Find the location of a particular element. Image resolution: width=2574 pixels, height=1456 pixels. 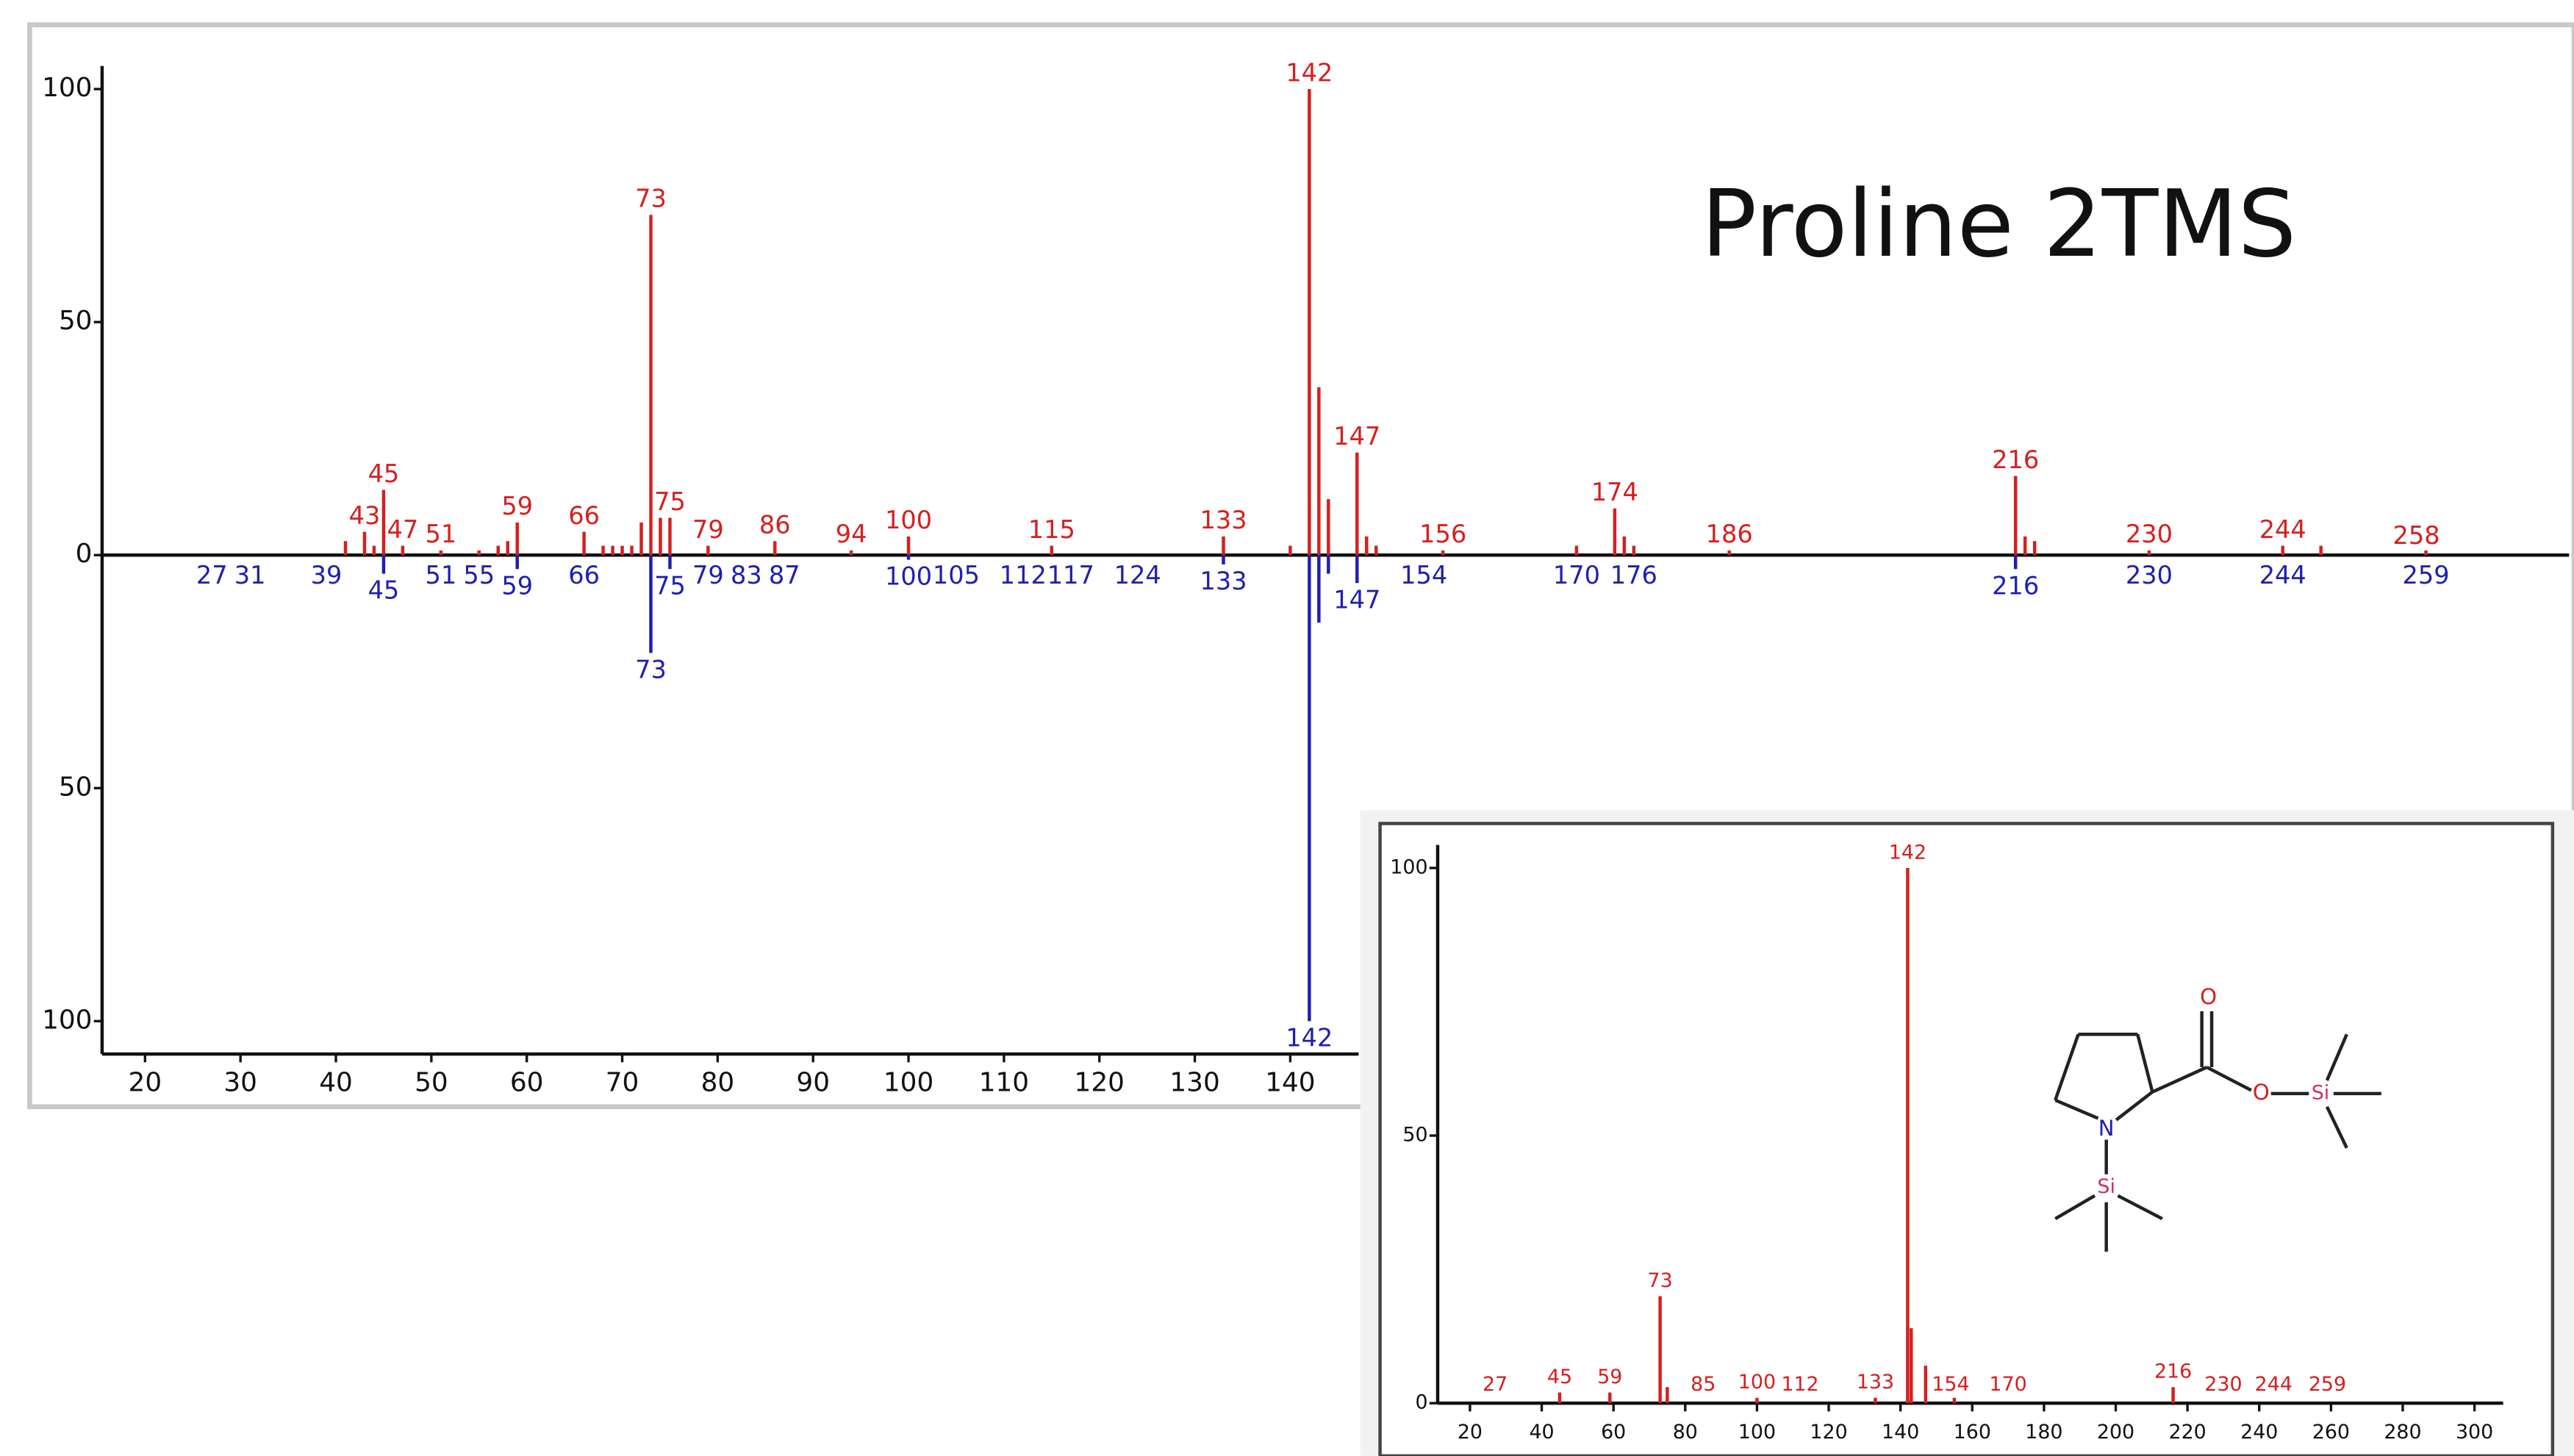

peak-label: 156 is located at coordinates (1442, 534).